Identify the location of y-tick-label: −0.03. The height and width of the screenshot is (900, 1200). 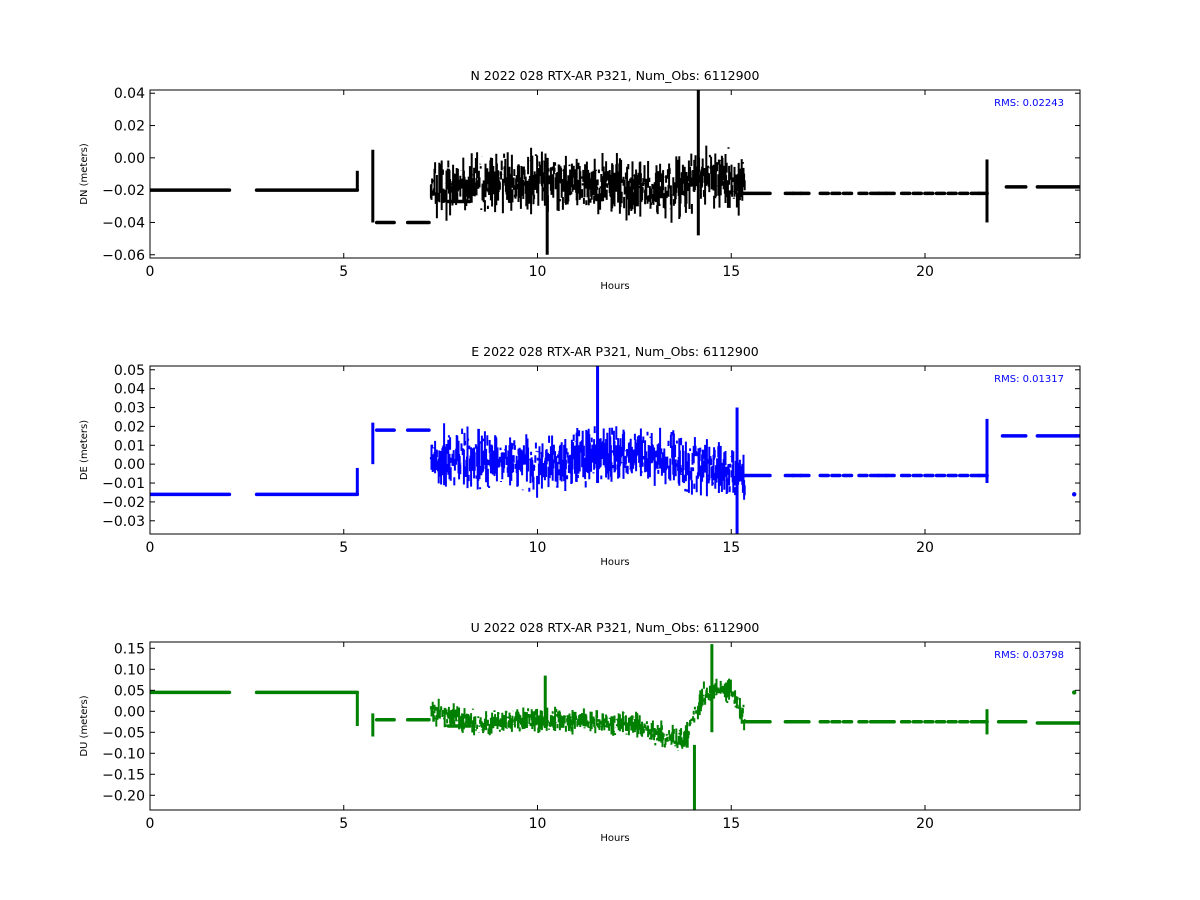
(123, 522).